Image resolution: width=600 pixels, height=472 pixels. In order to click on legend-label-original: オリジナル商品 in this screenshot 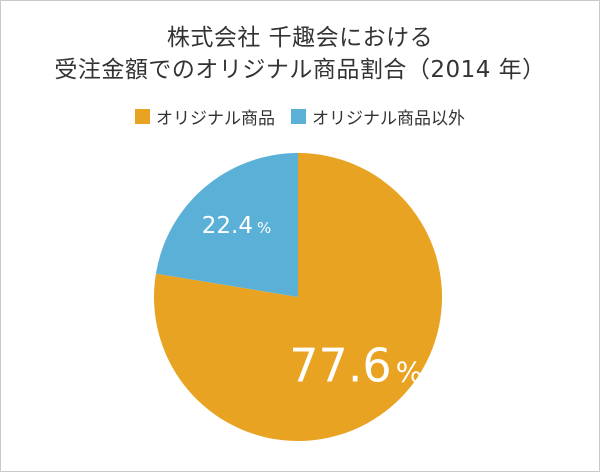, I will do `click(215, 119)`.